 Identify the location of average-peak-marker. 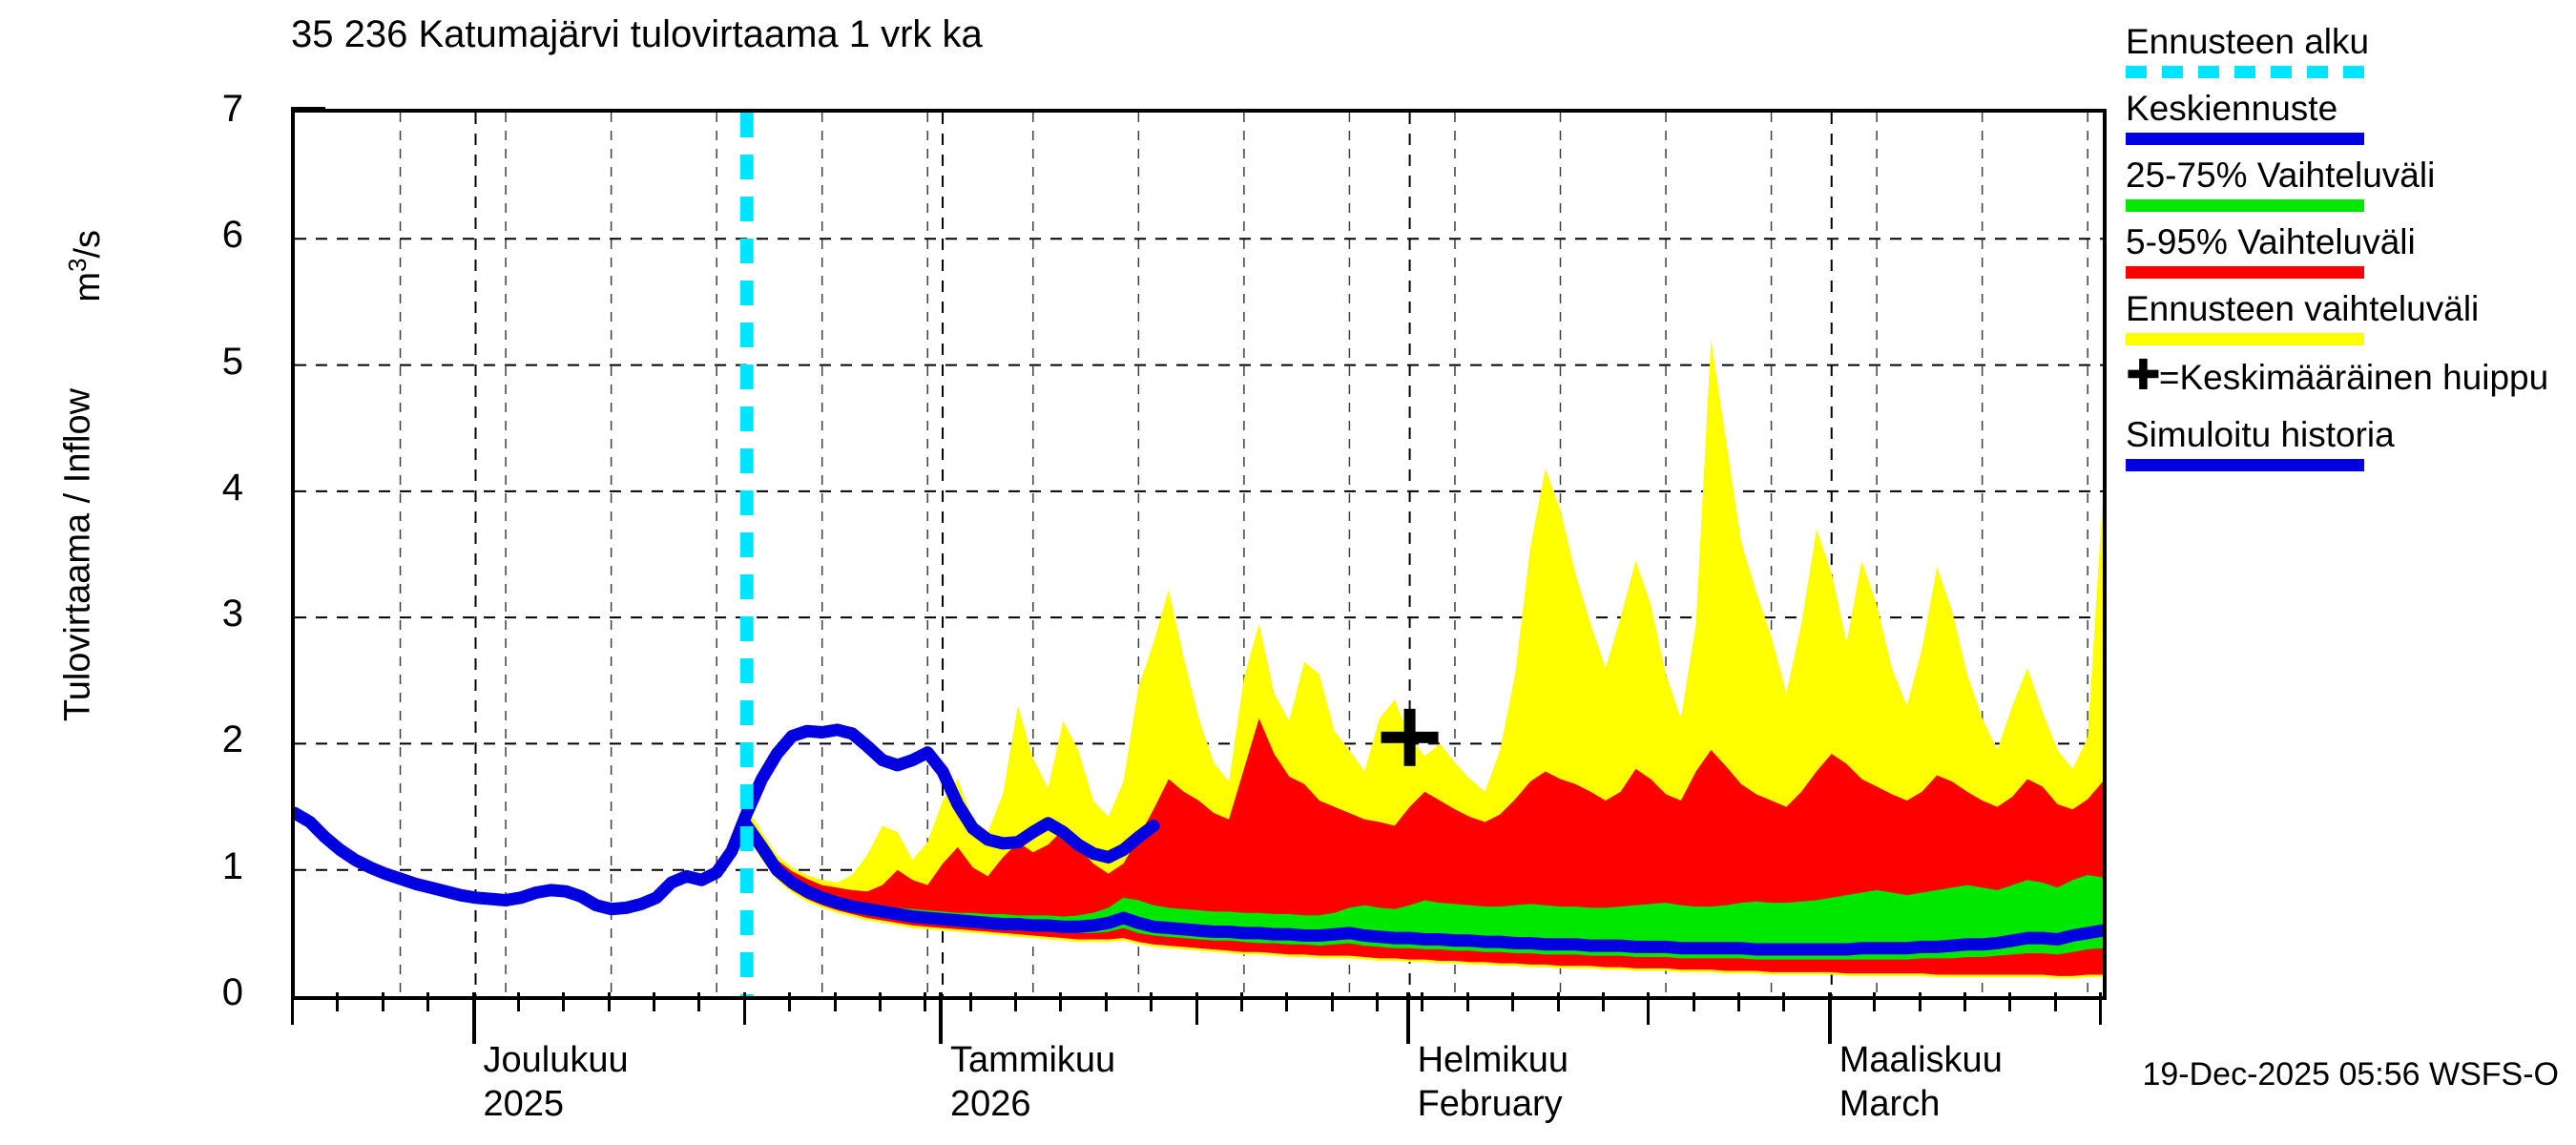
(1410, 737).